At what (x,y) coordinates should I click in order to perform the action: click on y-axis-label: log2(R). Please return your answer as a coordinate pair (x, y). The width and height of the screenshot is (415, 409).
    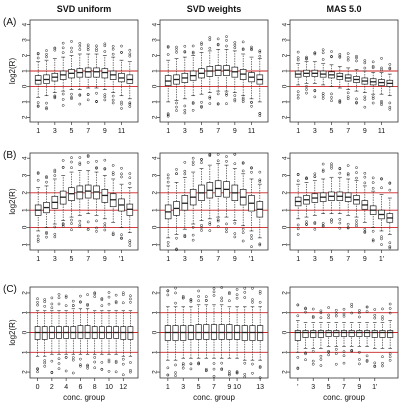
    Looking at the image, I should click on (12, 201).